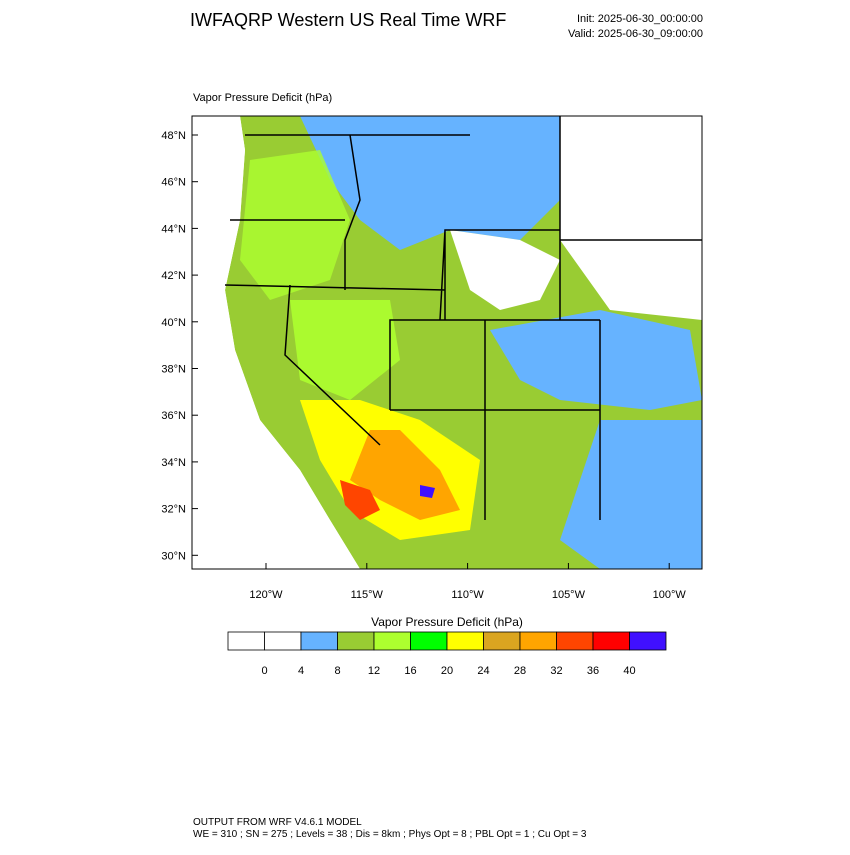  What do you see at coordinates (556, 671) in the screenshot?
I see `colorbar-label: 32` at bounding box center [556, 671].